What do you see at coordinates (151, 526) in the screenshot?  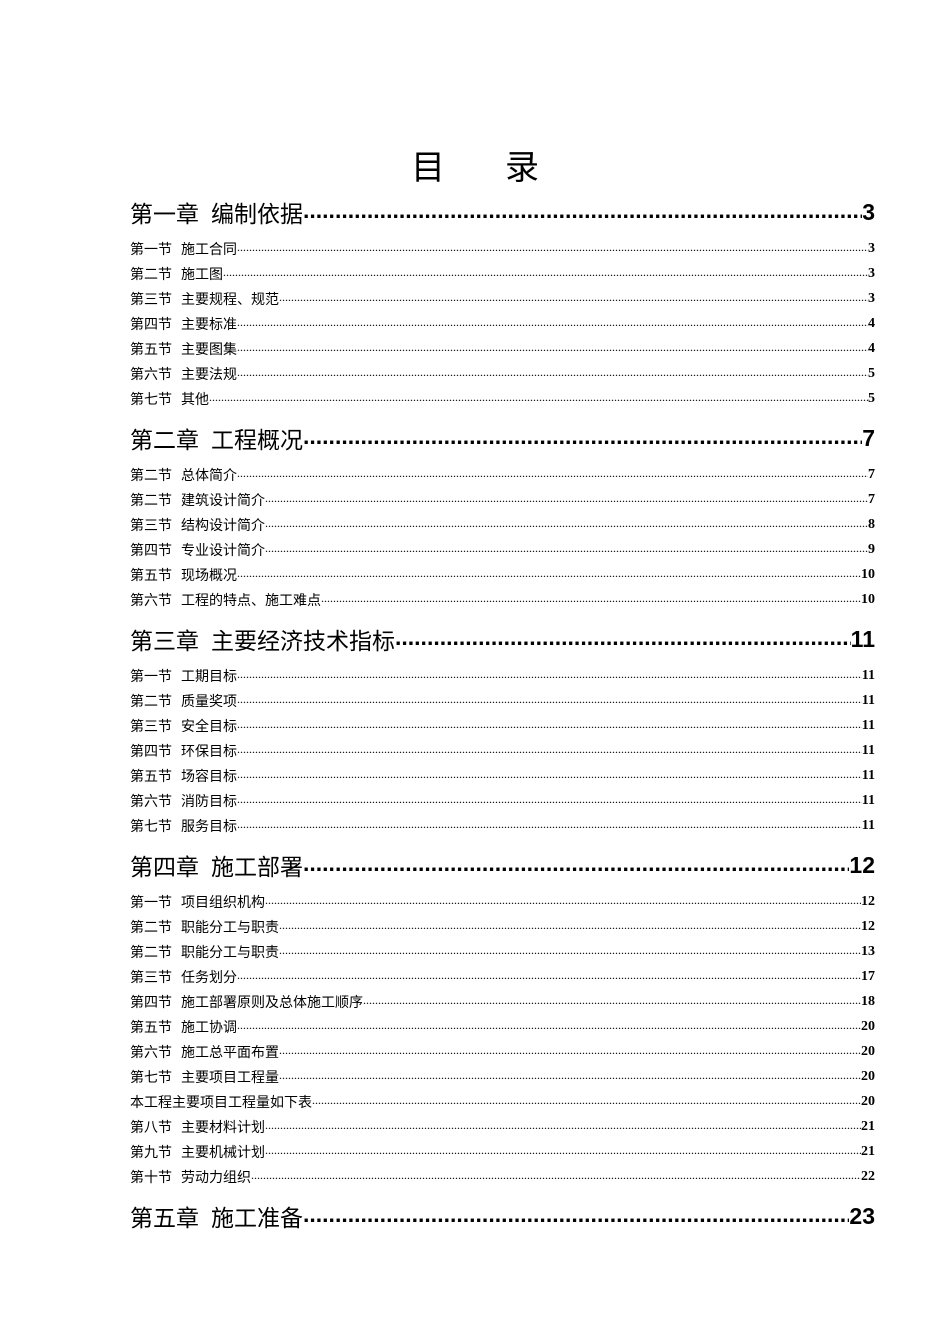 I see `toc-section-number: 第三节` at bounding box center [151, 526].